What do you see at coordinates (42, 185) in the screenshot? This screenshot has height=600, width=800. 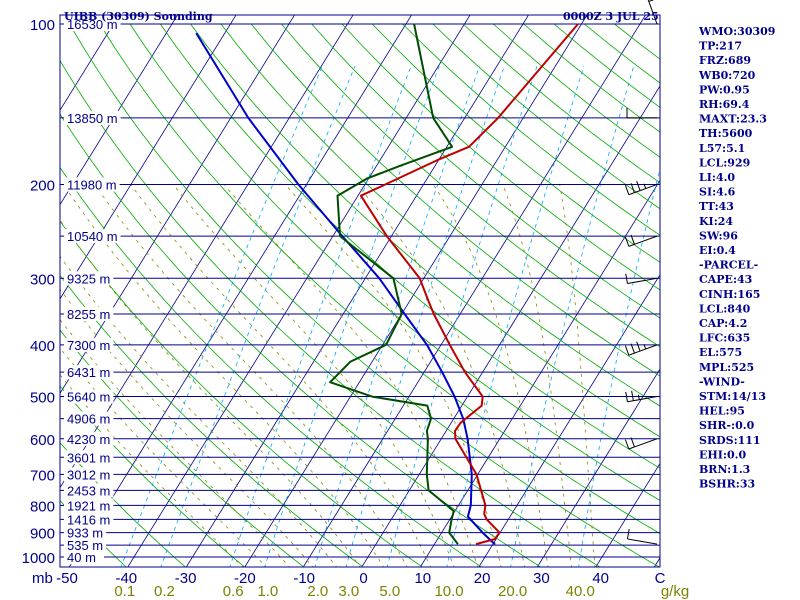 I see `pressure-label-200: 200` at bounding box center [42, 185].